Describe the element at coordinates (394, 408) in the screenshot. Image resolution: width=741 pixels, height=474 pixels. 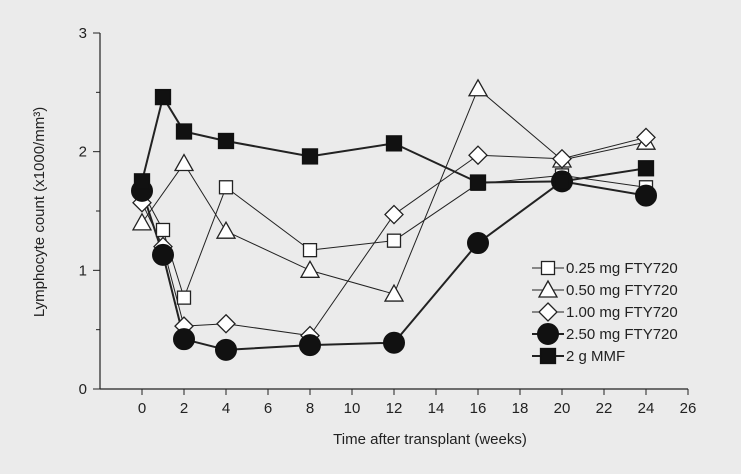
I see `x-tick-label: 12` at that location.